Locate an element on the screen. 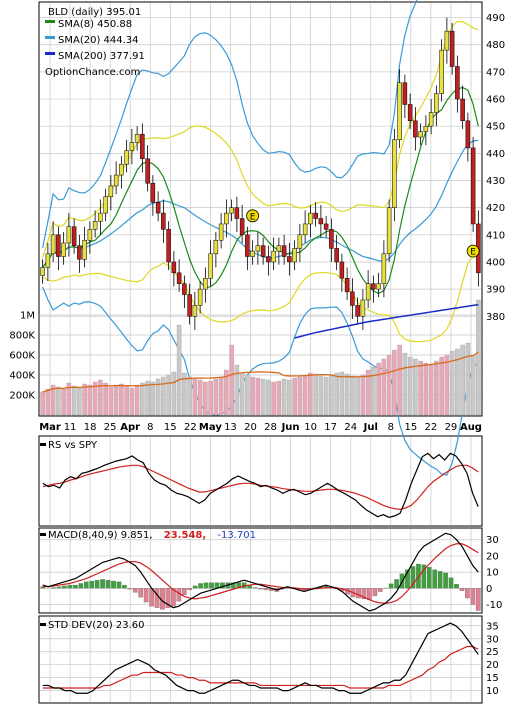 The image size is (526, 710). x-tick-label: 17 is located at coordinates (330, 427).